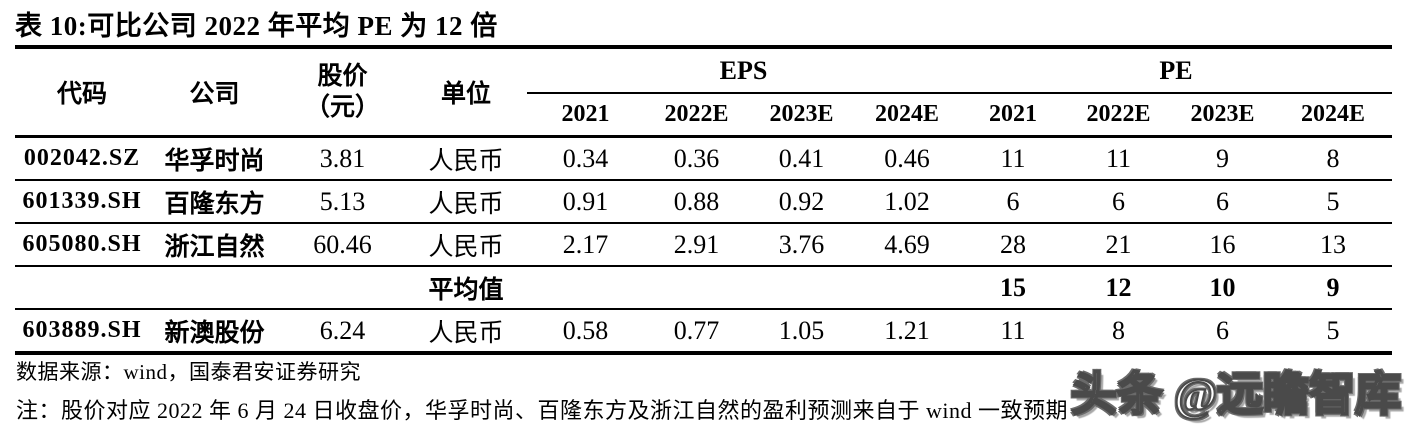  What do you see at coordinates (188, 372) in the screenshot?
I see `data-source-line: 数据来源：wind，国泰君安证券研究` at bounding box center [188, 372].